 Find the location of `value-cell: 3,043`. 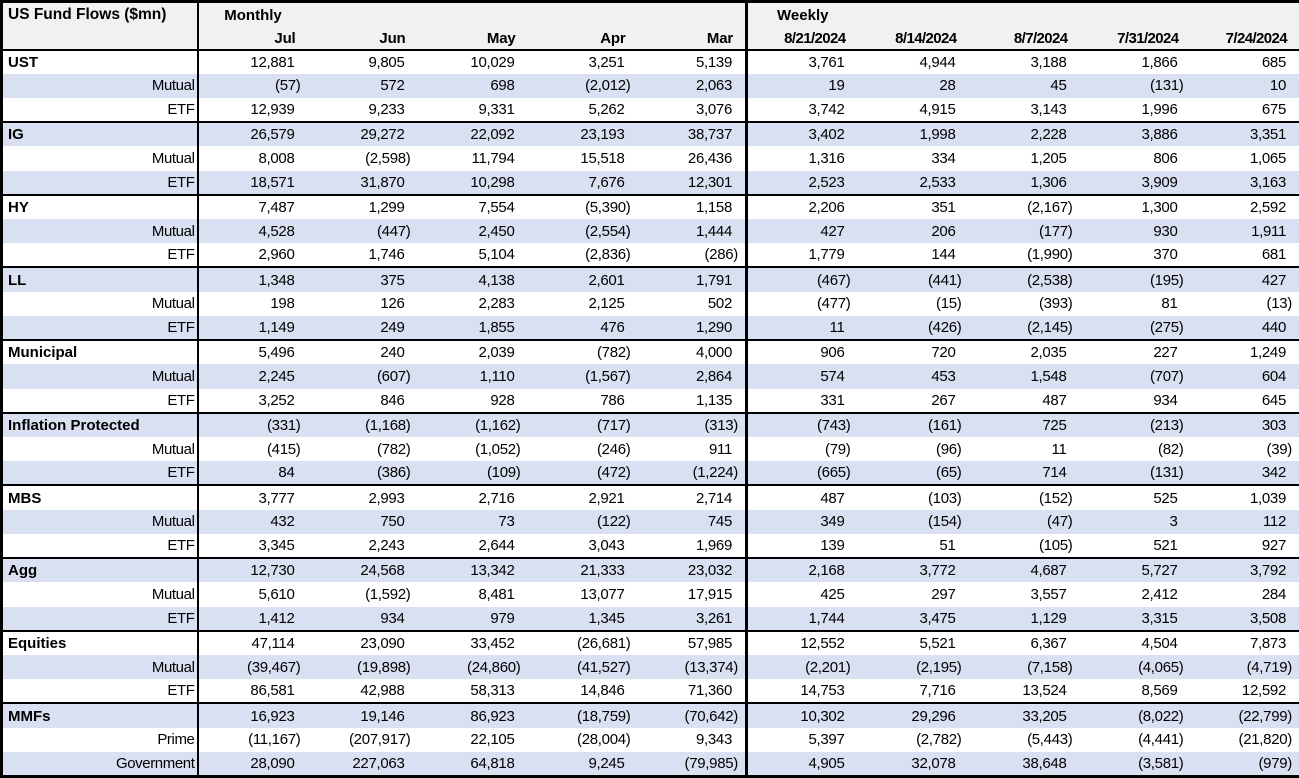

value-cell: 3,043 is located at coordinates (606, 545).